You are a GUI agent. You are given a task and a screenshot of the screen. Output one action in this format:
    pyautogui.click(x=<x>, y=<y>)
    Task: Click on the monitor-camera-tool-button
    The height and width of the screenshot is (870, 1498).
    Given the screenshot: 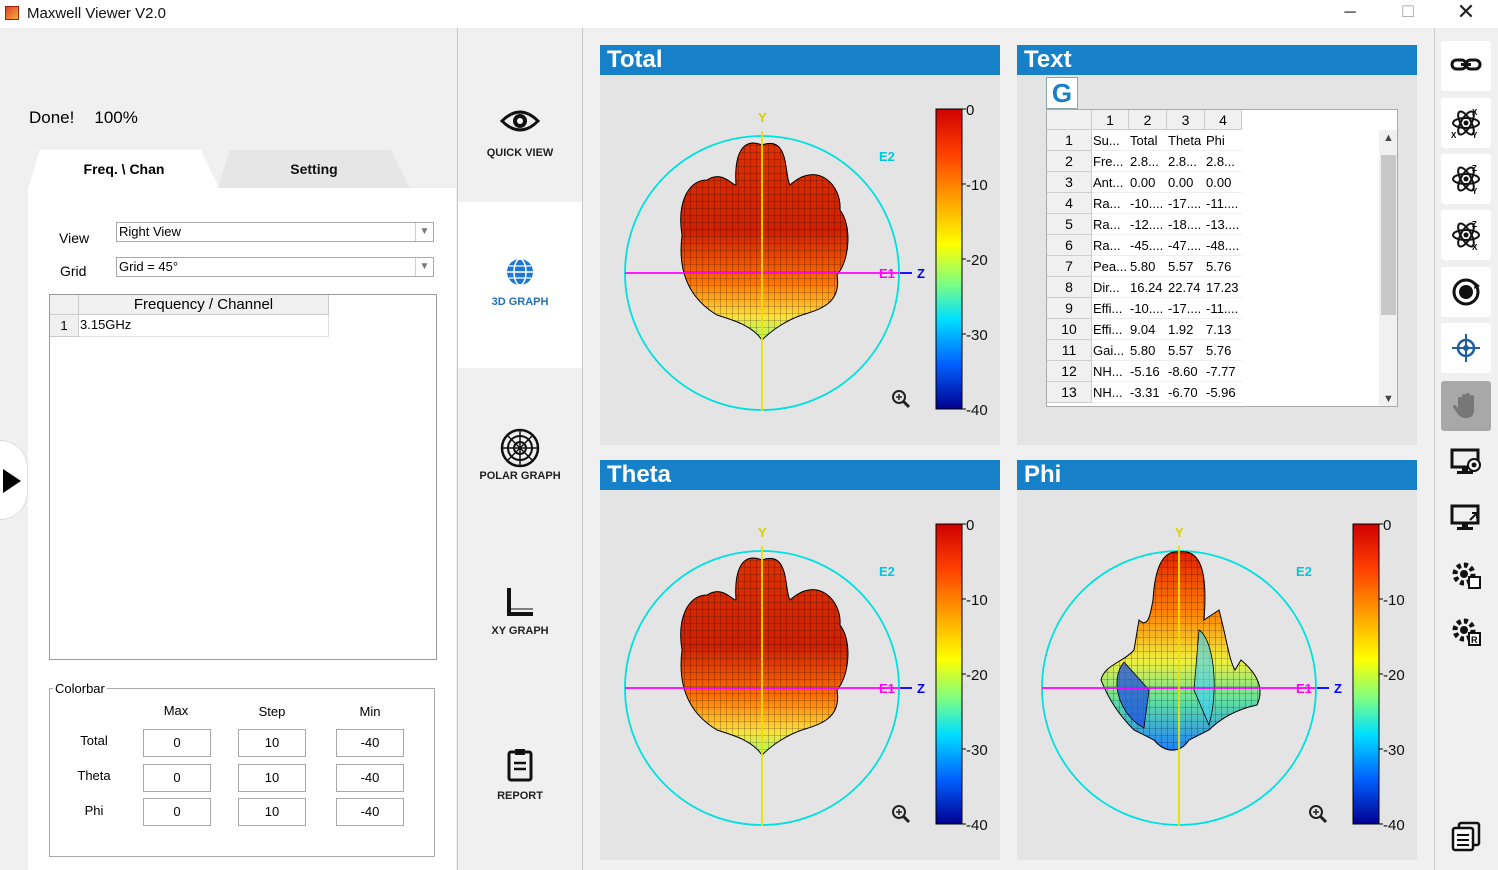 What is the action you would take?
    pyautogui.click(x=1466, y=462)
    